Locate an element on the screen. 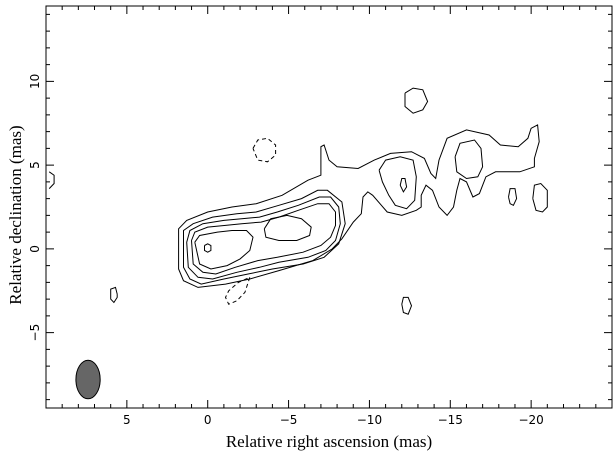 The width and height of the screenshot is (614, 454). contour-blob-12.8-8.8 is located at coordinates (416, 100).